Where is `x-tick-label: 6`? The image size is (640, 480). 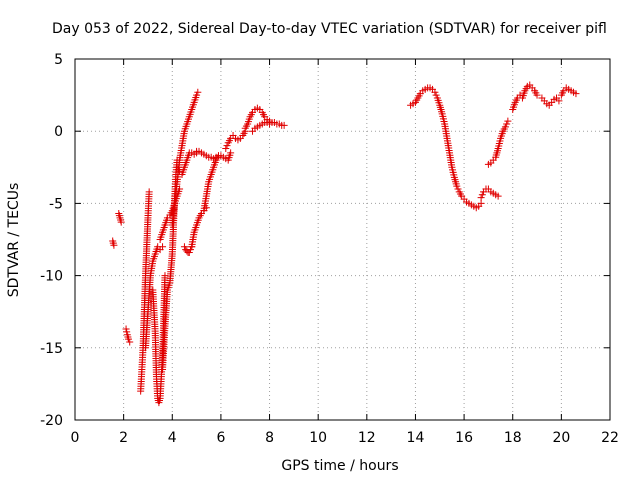
x-tick-label: 6 is located at coordinates (220, 438).